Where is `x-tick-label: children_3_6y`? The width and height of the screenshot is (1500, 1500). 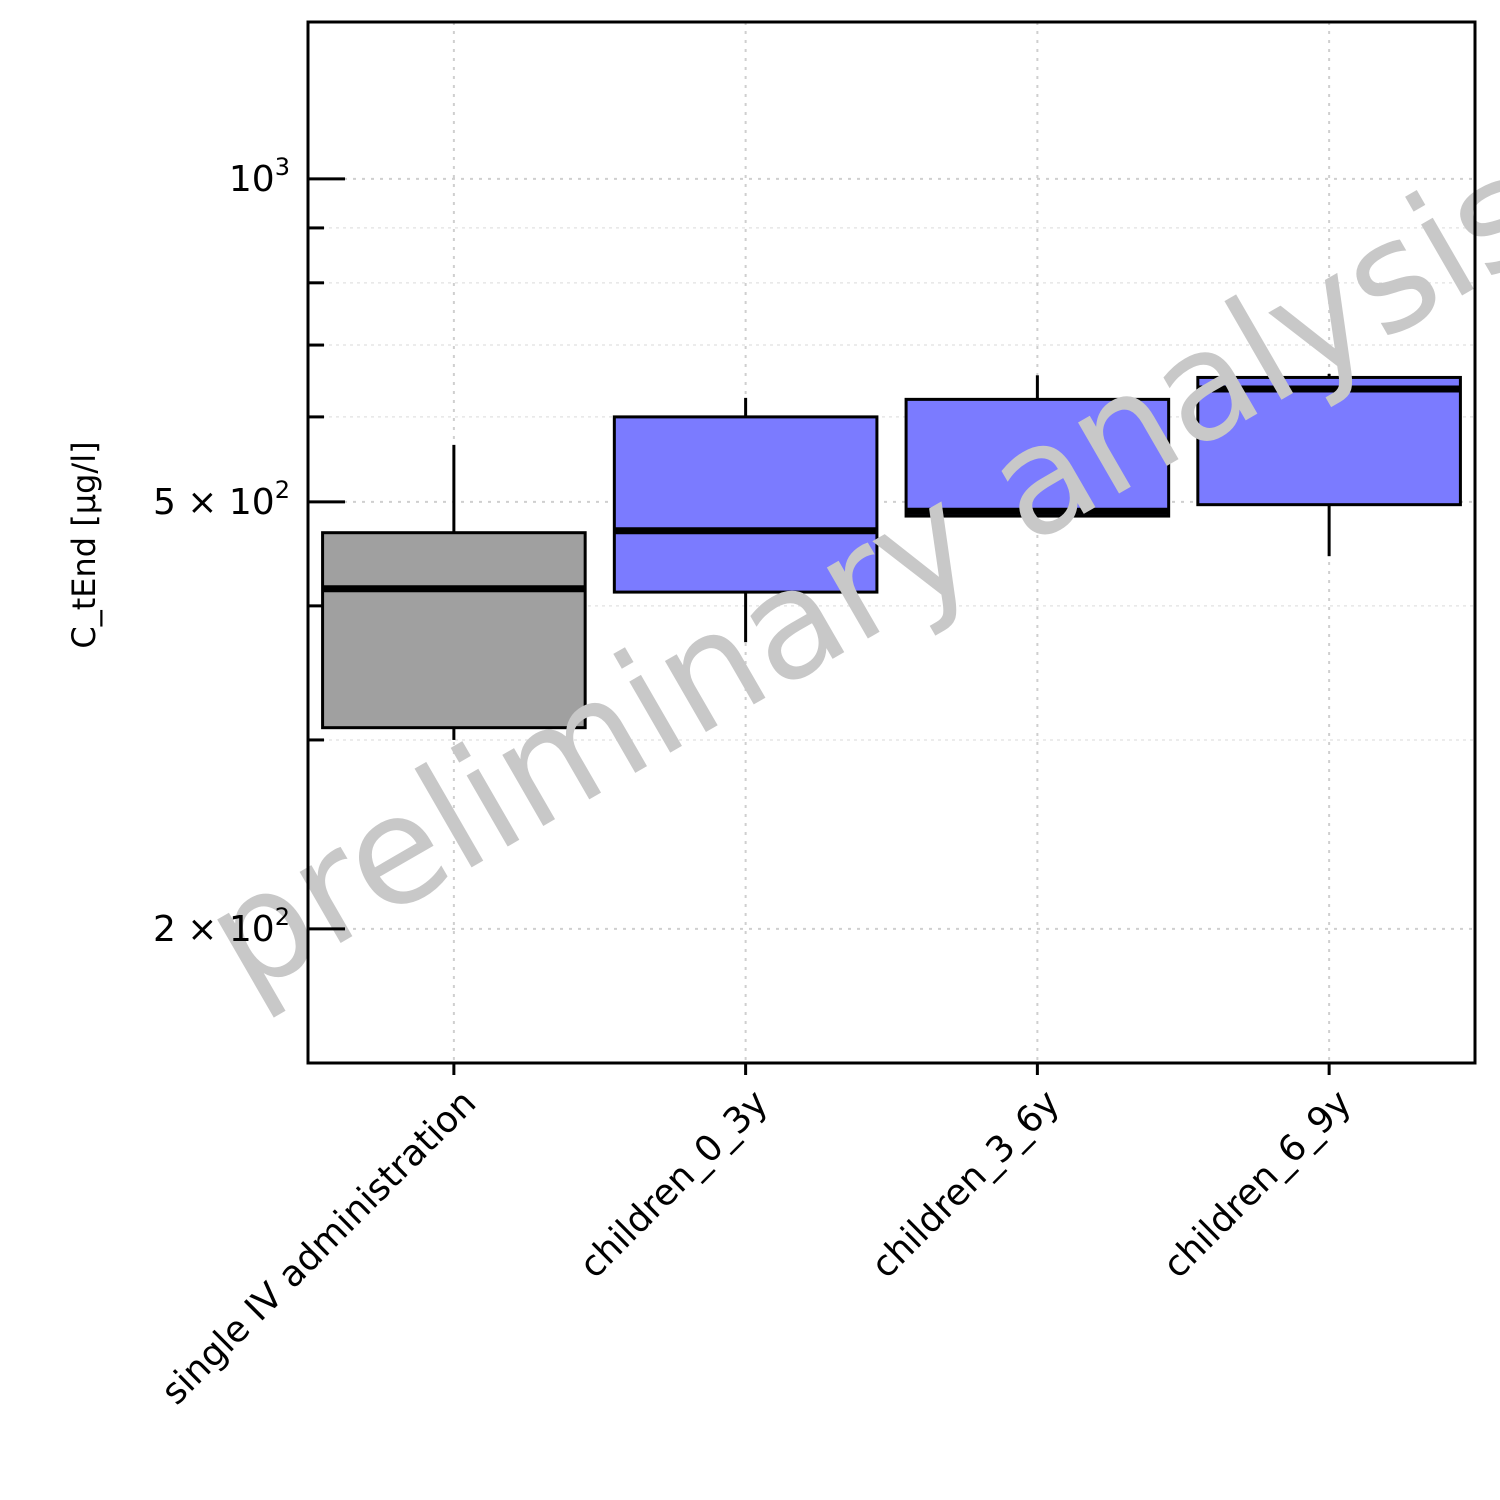 x-tick-label: children_3_6y is located at coordinates (966, 1184).